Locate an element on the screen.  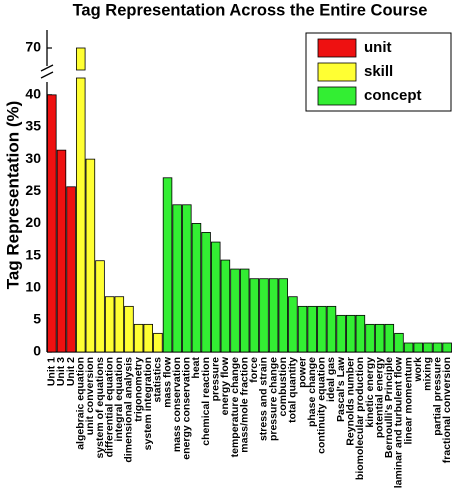
x-tick-label: mixing is located at coordinates (428, 374).